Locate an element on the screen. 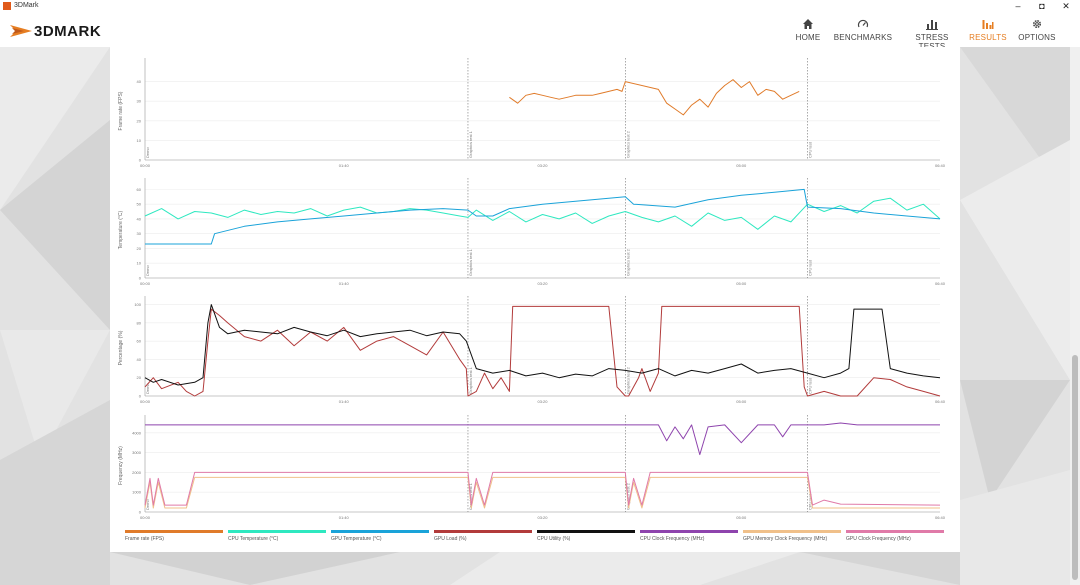 The width and height of the screenshot is (1080, 585). nav-stress-tests-label: STRESS TESTS is located at coordinates (932, 42).